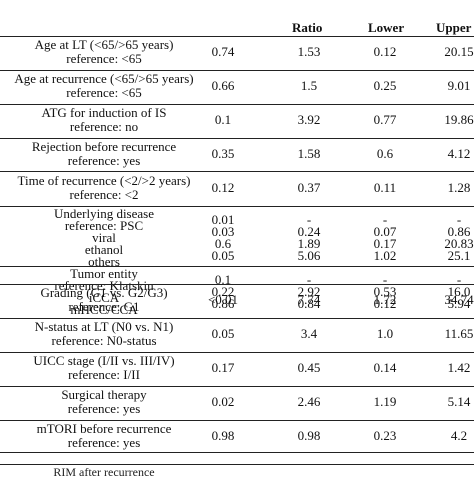 The image size is (474, 479). Describe the element at coordinates (104, 340) in the screenshot. I see `reference-label: reference: N0-status` at that location.